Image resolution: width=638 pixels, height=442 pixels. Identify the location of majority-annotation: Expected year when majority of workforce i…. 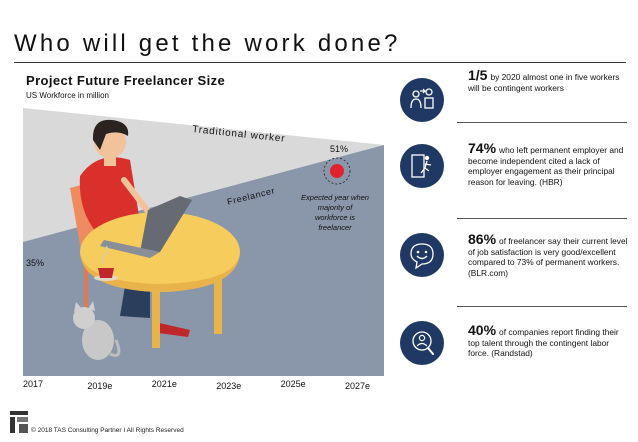
(335, 212).